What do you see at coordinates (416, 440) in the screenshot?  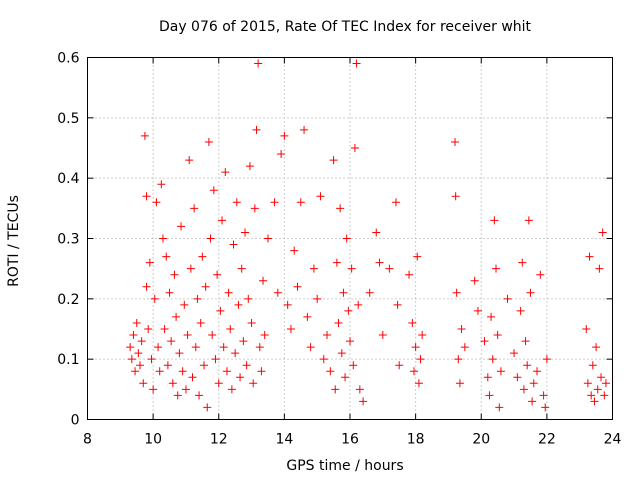 I see `x-tick-label: 18` at bounding box center [416, 440].